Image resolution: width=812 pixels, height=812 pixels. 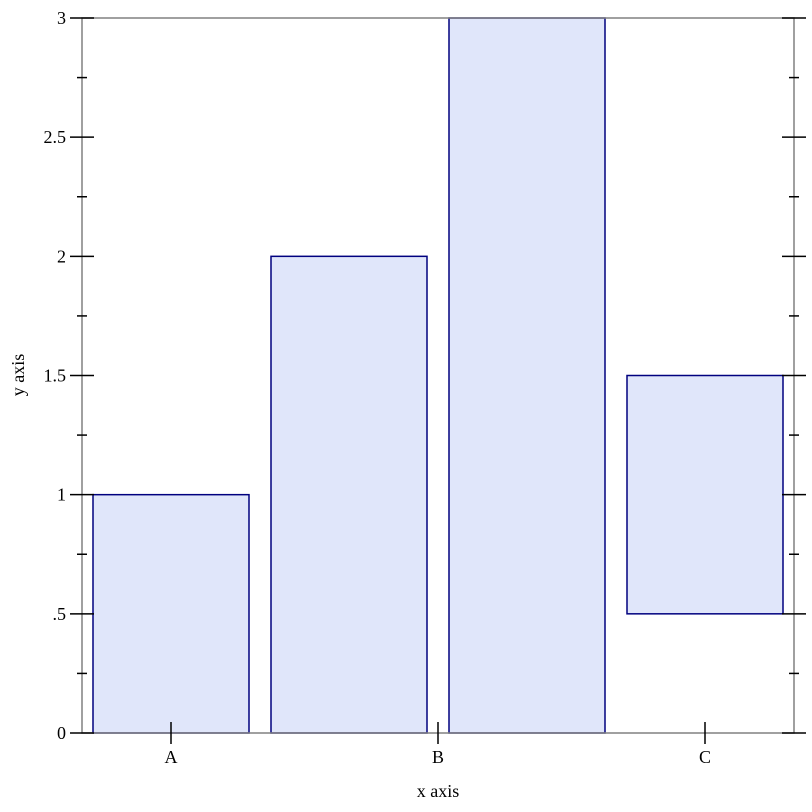 I want to click on y-tick-label: 1, so click(x=61, y=495).